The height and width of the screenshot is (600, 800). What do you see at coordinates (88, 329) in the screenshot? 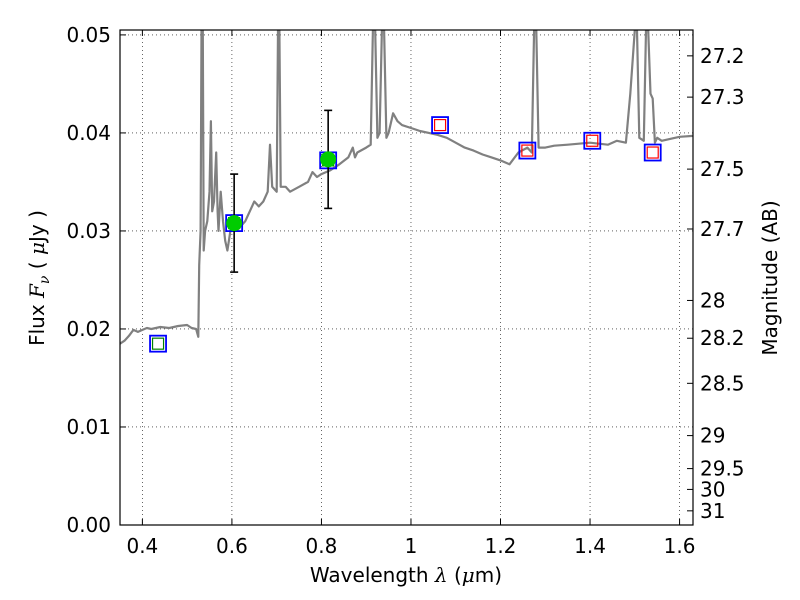
I see `y-tick-label: 0.02` at bounding box center [88, 329].